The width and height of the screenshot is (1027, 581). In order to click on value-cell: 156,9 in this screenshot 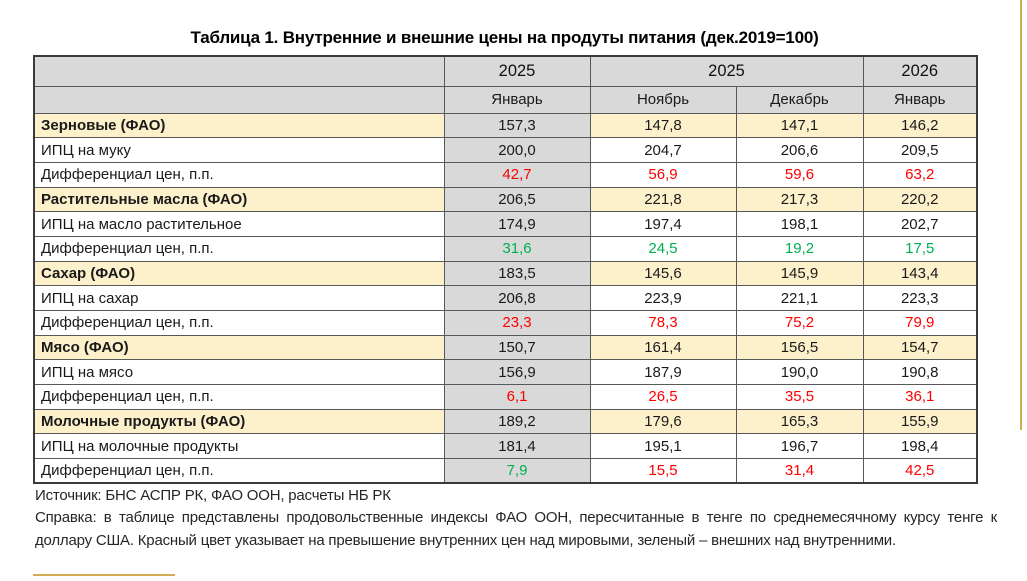, I will do `click(517, 372)`.